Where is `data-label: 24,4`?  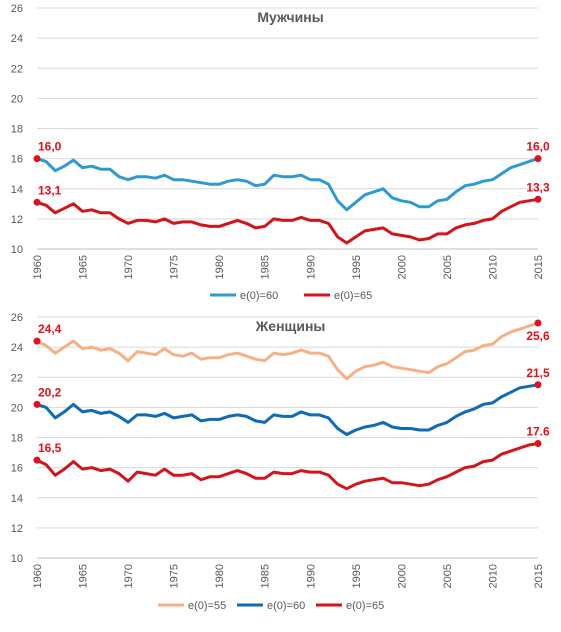 data-label: 24,4 is located at coordinates (50, 329).